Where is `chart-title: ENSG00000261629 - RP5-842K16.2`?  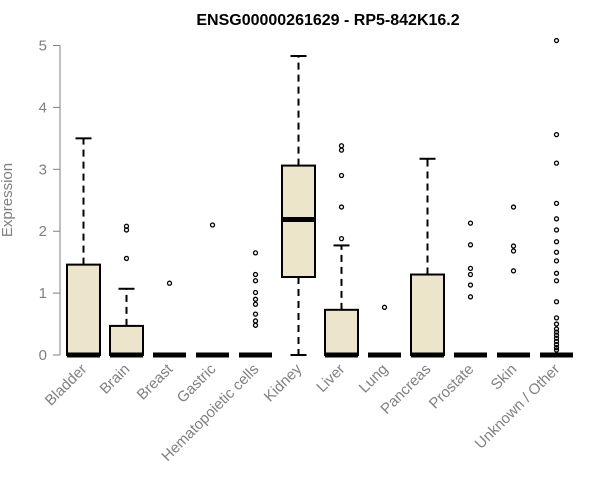 chart-title: ENSG00000261629 - RP5-842K16.2 is located at coordinates (327, 20).